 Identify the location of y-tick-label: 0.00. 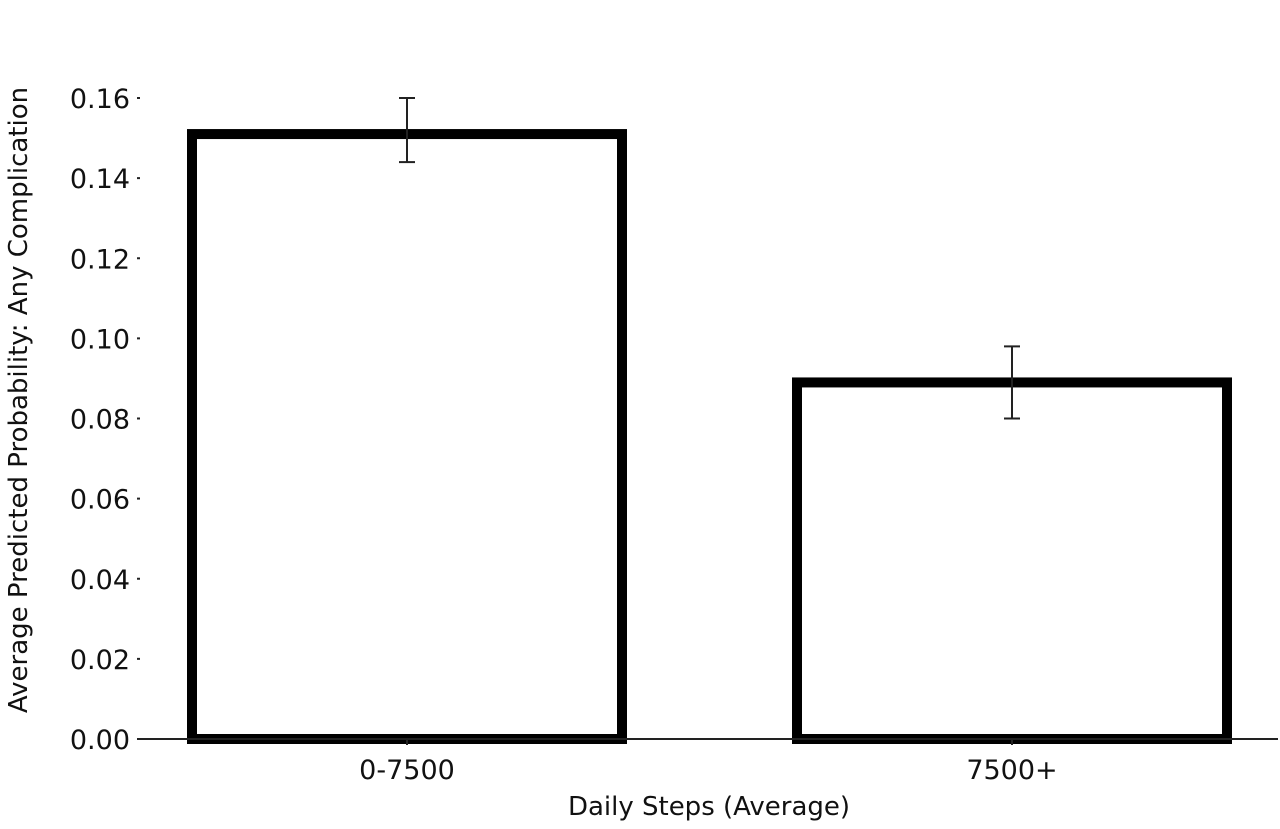
(100, 740).